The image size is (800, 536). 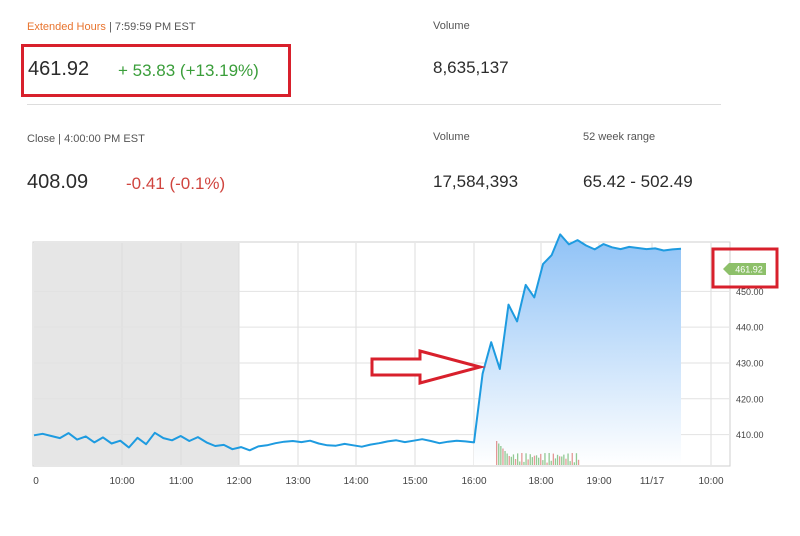 What do you see at coordinates (473, 481) in the screenshot?
I see `x-tick-label: 16:00` at bounding box center [473, 481].